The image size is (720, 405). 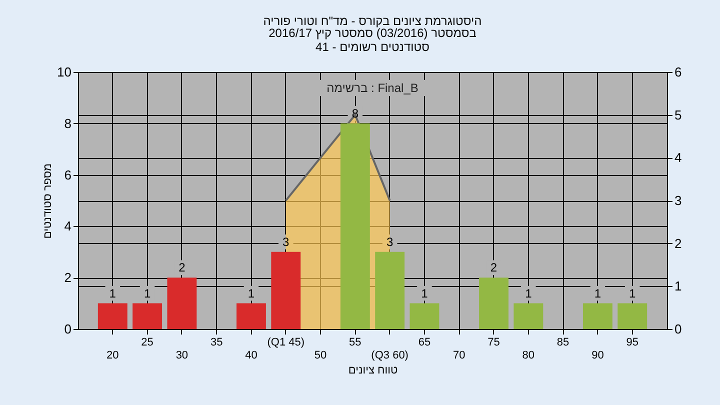 What do you see at coordinates (251, 356) in the screenshot?
I see `x-tick-label: 40` at bounding box center [251, 356].